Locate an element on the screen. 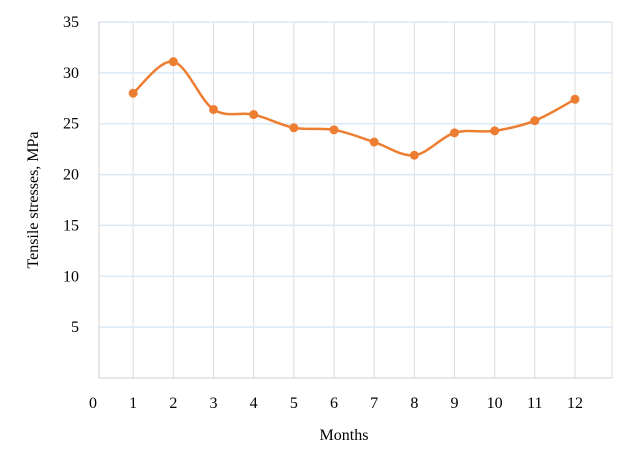 Image resolution: width=620 pixels, height=454 pixels. y-tick-5: 5 is located at coordinates (75, 327).